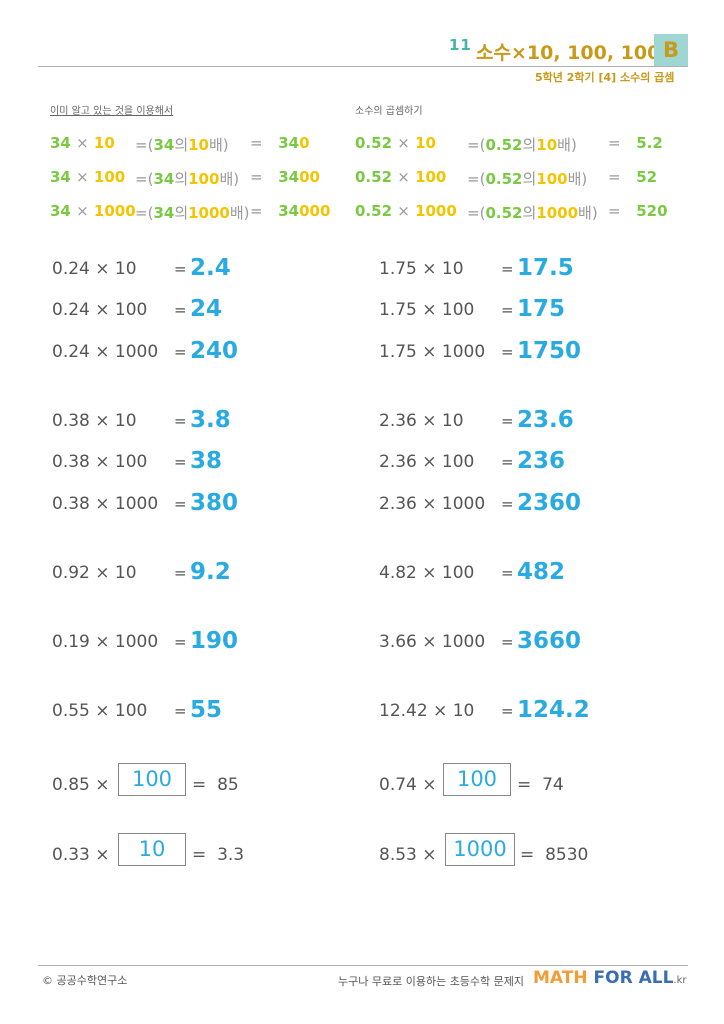 The width and height of the screenshot is (724, 1024). I want to click on example-right-heading: 소수의 곱셈하기, so click(389, 111).